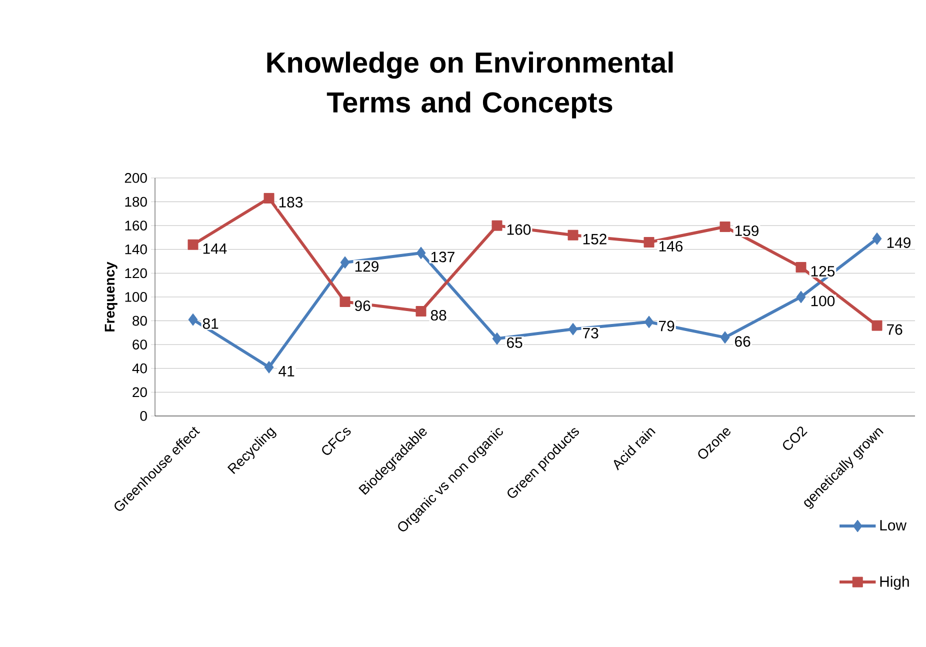 This screenshot has height=647, width=926. What do you see at coordinates (362, 306) in the screenshot?
I see `data-label: 96` at bounding box center [362, 306].